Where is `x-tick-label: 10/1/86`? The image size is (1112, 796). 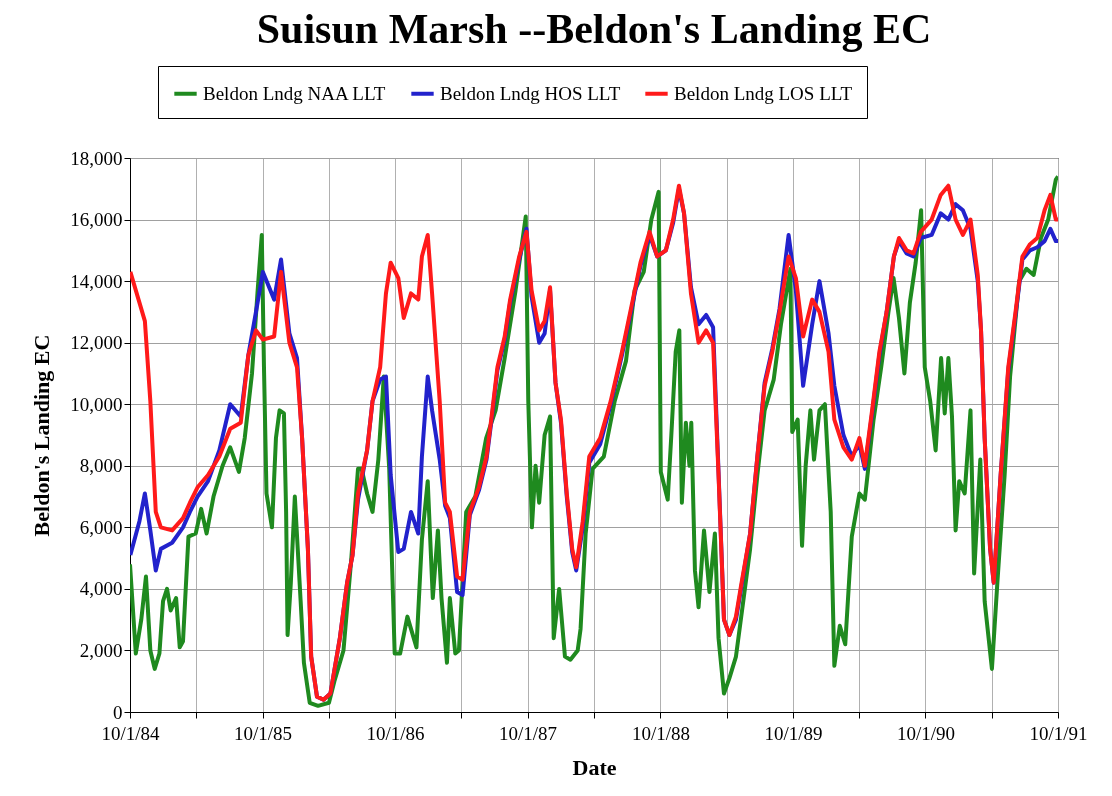
x-tick-label: 10/1/86 is located at coordinates (395, 733).